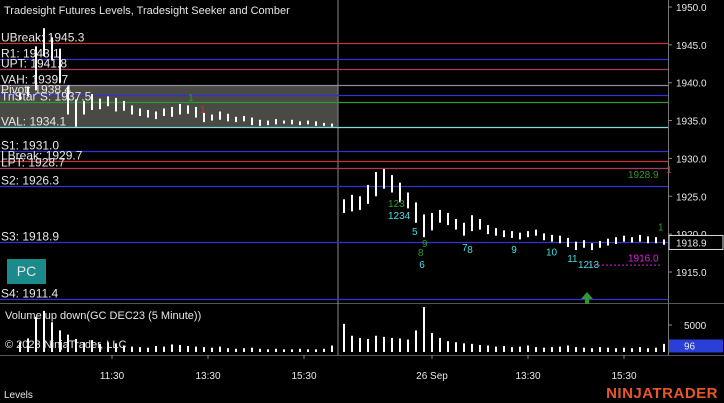 This screenshot has height=403, width=724. I want to click on x-tick-label: 13:30, so click(527, 376).